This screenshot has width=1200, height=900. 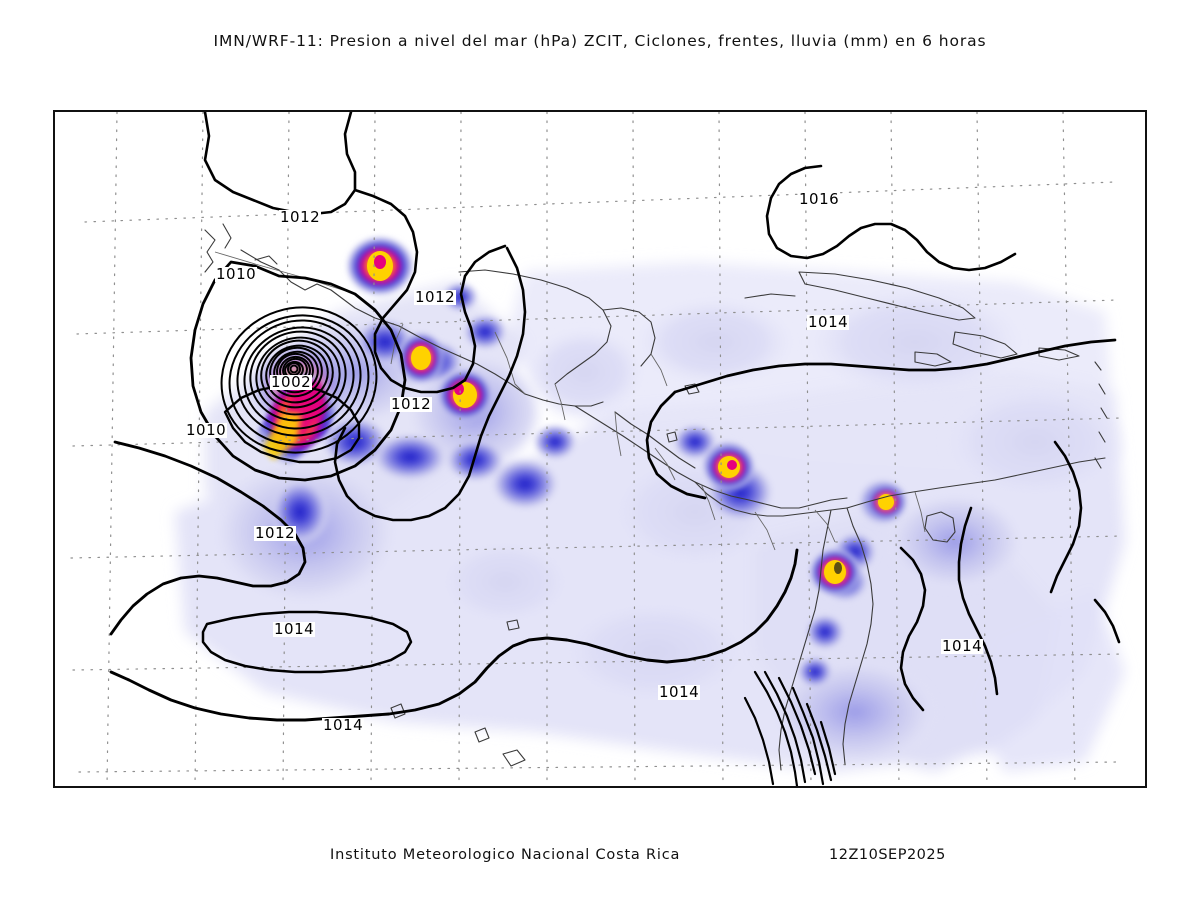 I want to click on isobar-1014-south, so click(x=454, y=635).